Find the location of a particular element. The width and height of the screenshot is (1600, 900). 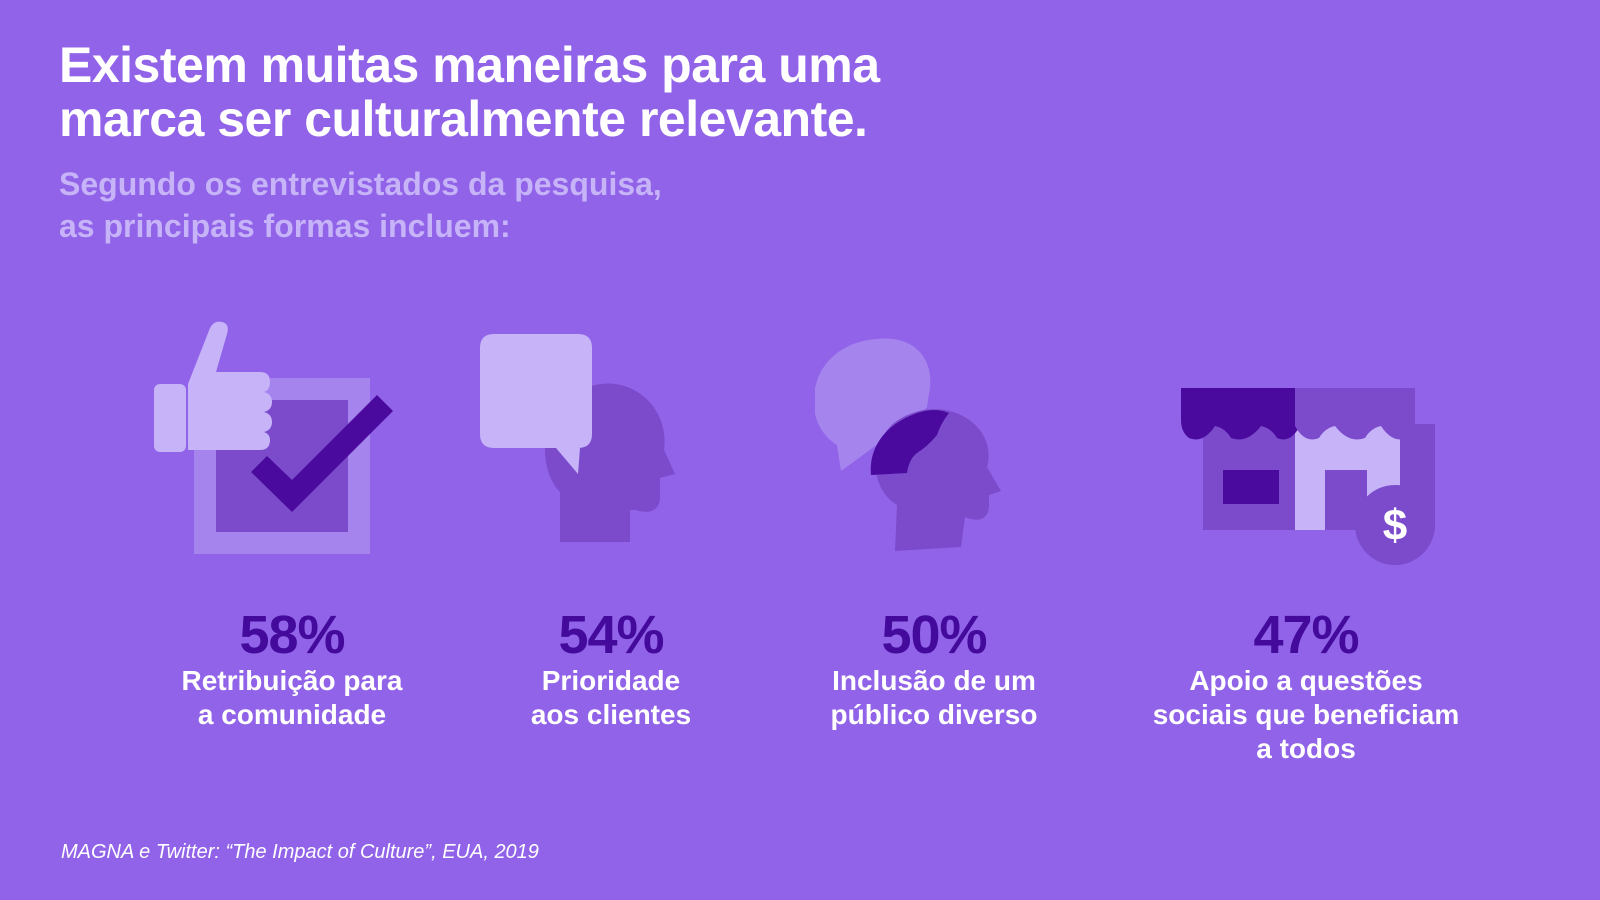

stat-community-label: Retribuição para a comunidade is located at coordinates (292, 698).